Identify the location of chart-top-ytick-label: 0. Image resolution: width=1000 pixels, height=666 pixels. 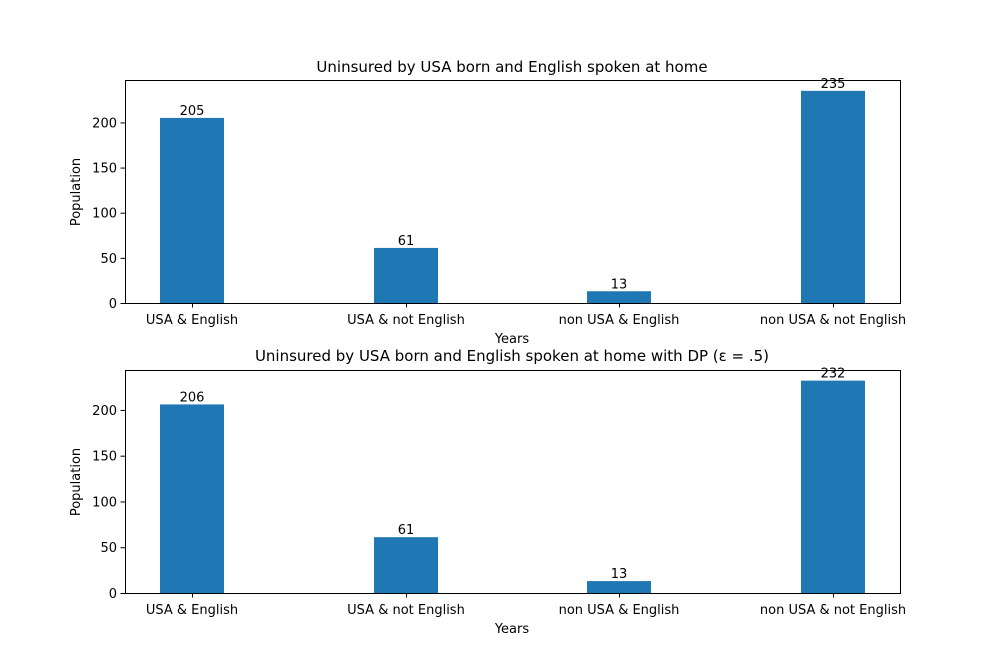
(113, 304).